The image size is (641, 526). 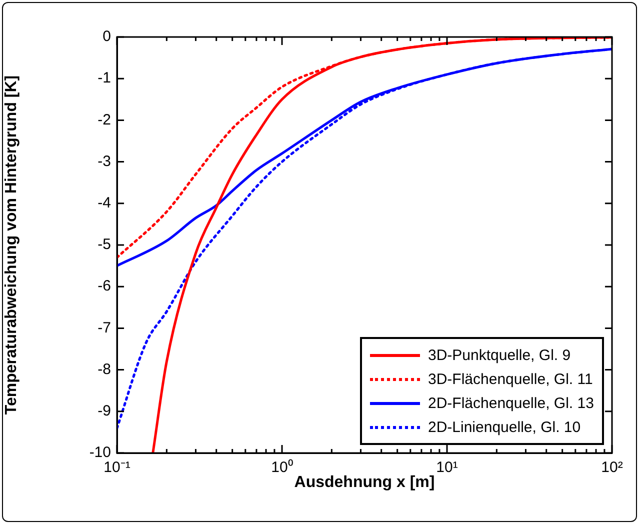 What do you see at coordinates (104, 411) in the screenshot?
I see `y-tick-label: -9` at bounding box center [104, 411].